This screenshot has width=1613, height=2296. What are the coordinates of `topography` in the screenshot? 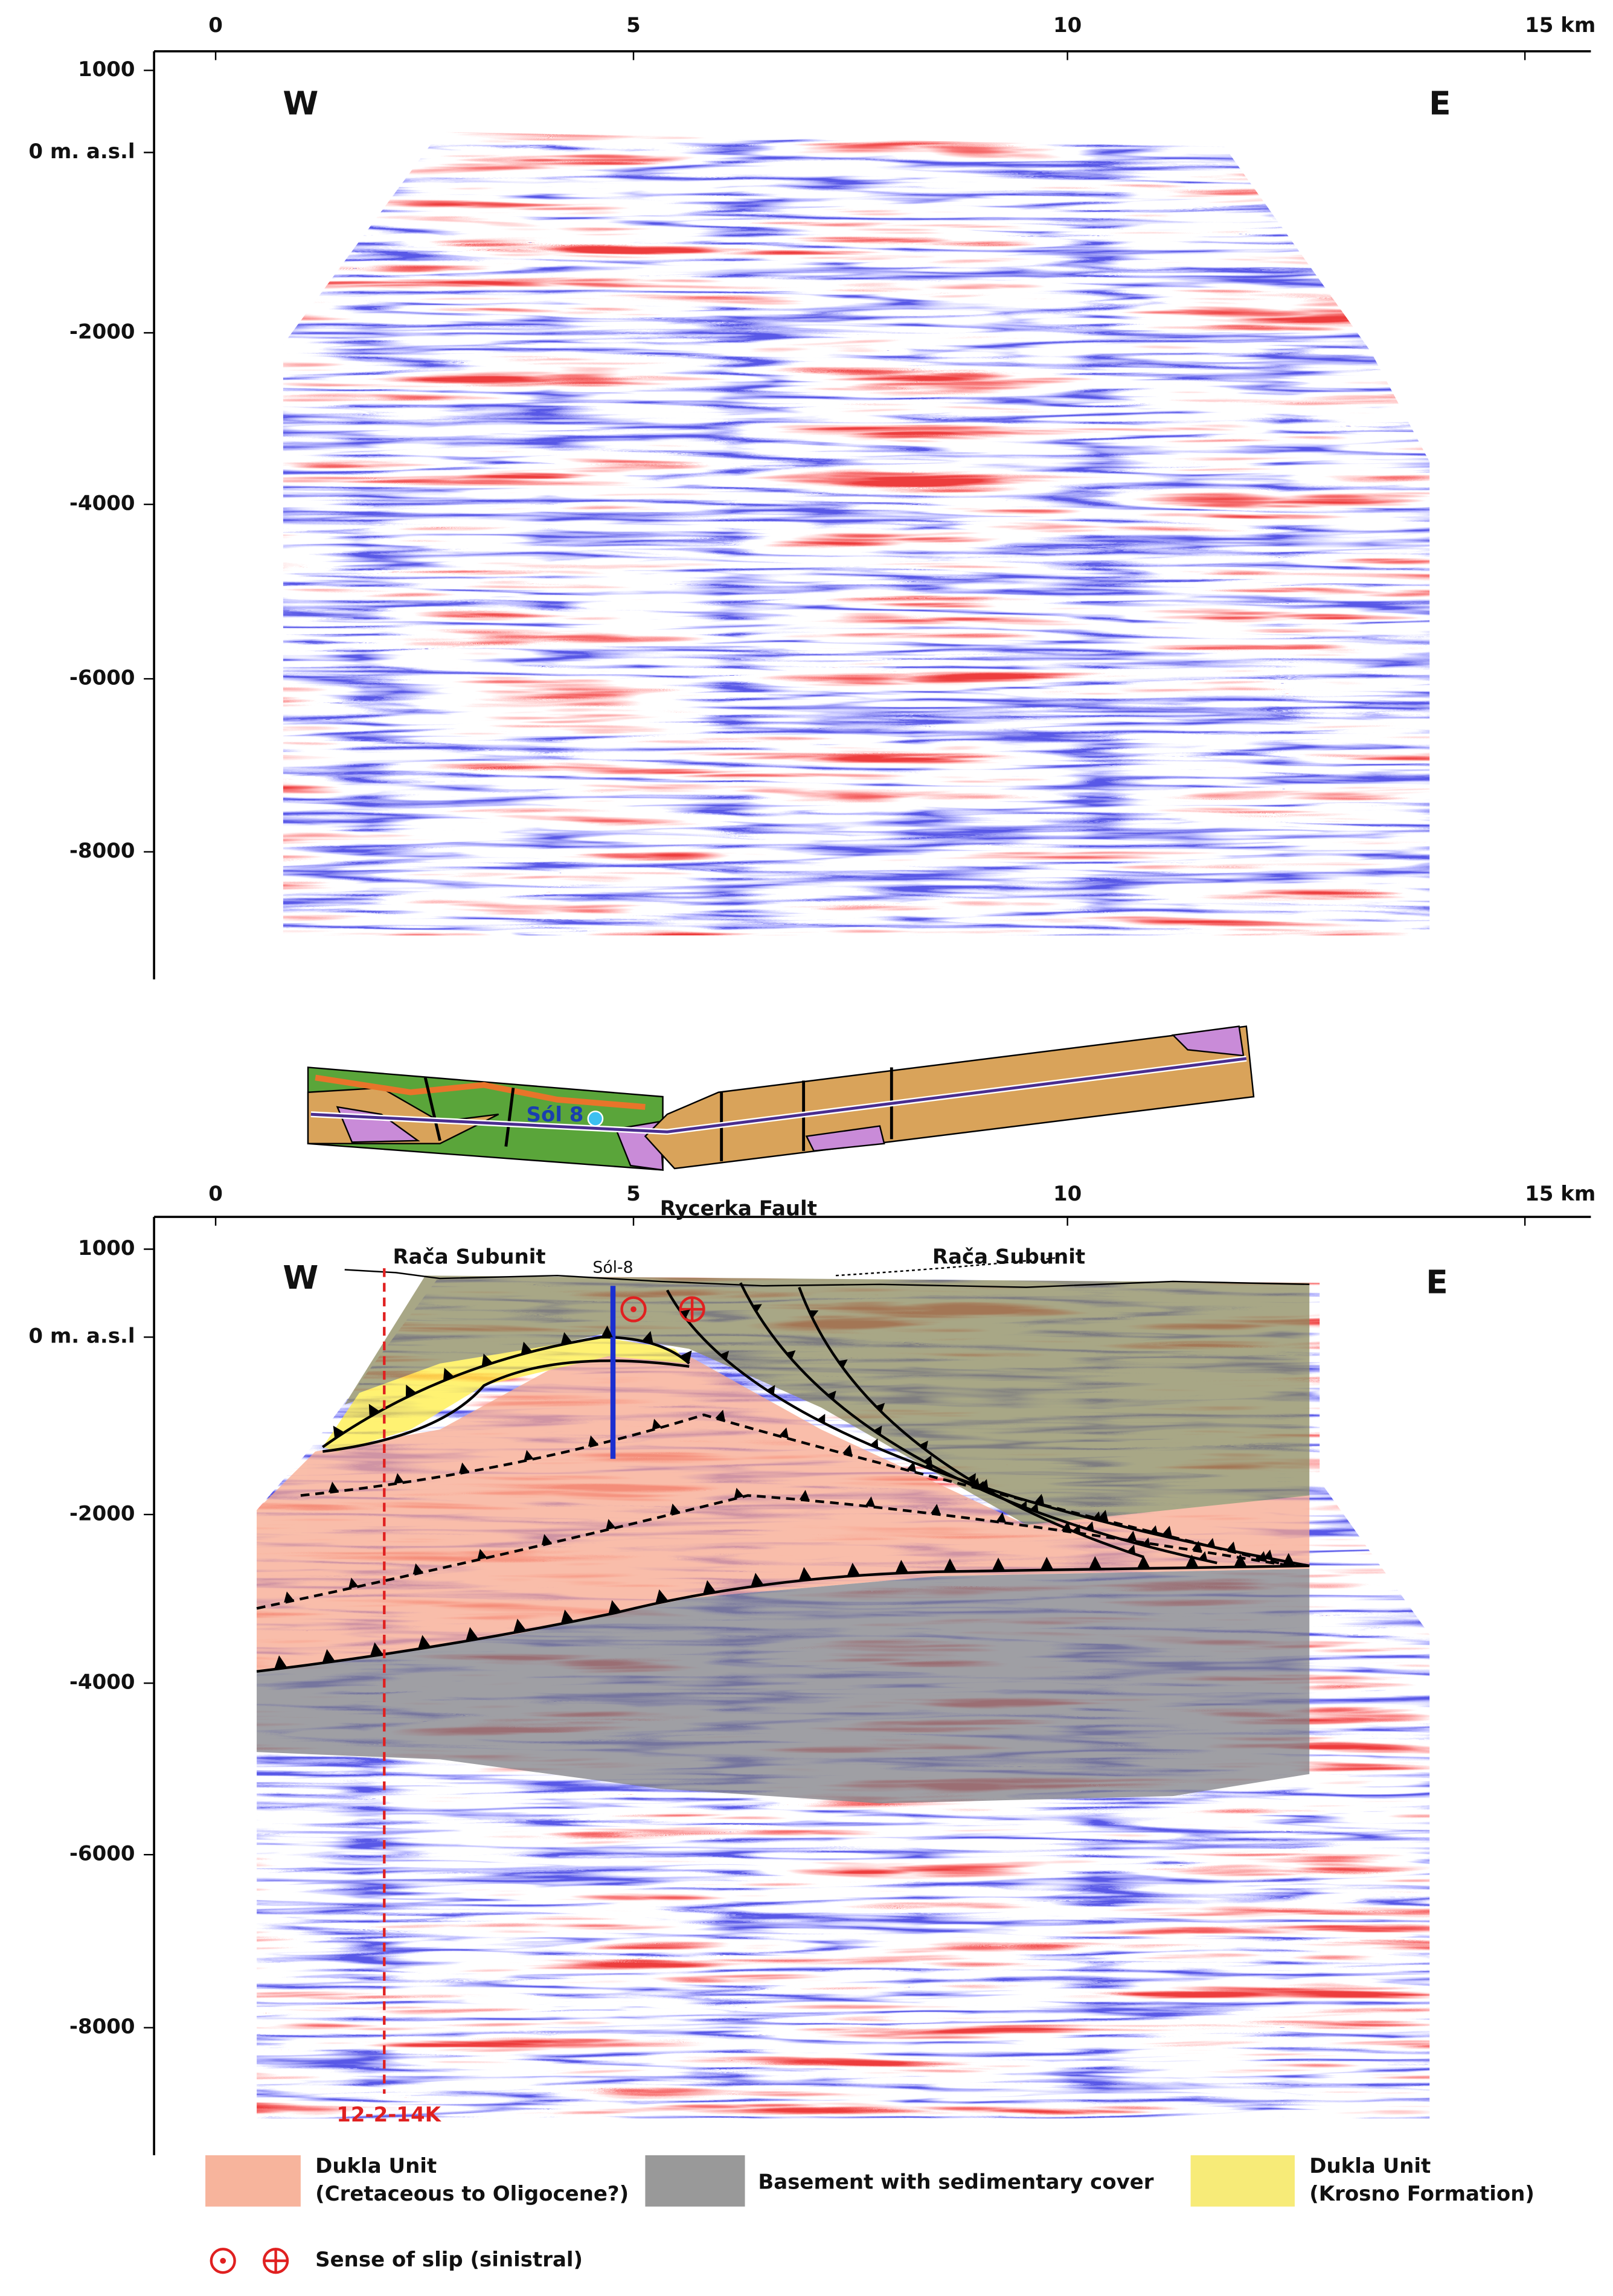 It's located at (827, 1278).